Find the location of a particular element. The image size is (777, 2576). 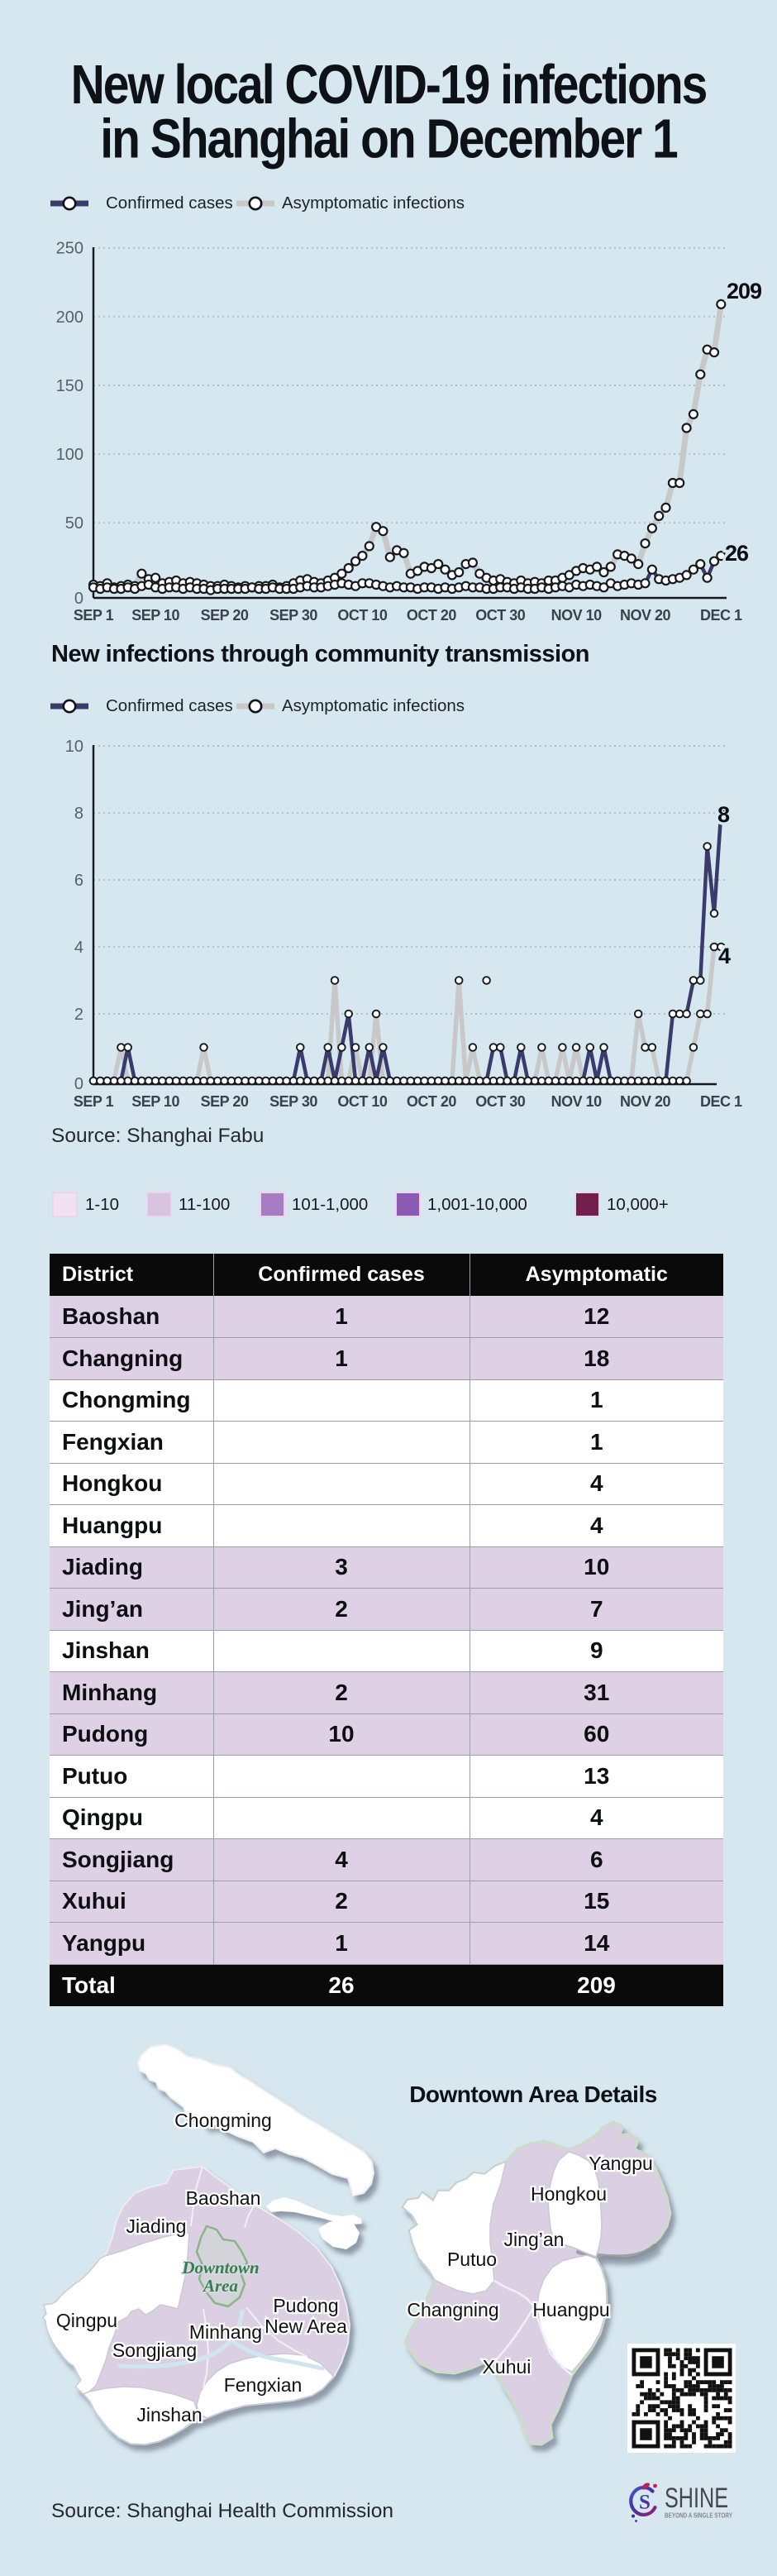

svg-text: 6 is located at coordinates (78, 881).